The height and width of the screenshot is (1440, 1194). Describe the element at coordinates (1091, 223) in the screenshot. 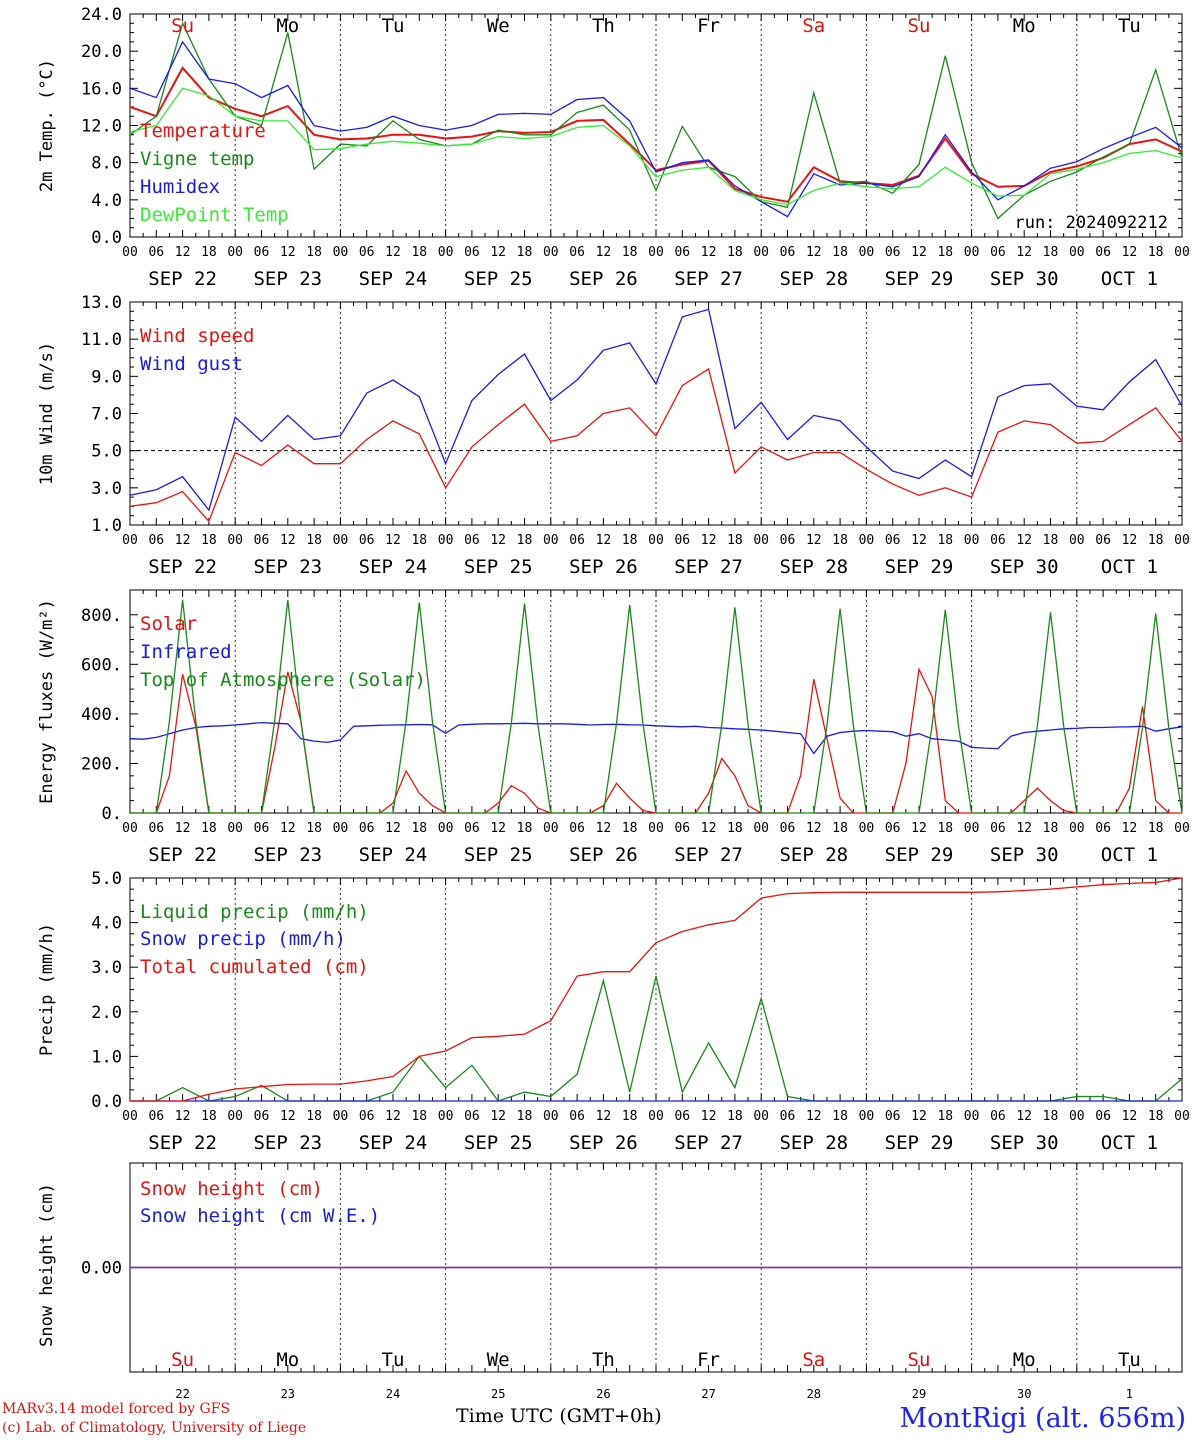

I see `run-annotation: run: 2024092212` at that location.